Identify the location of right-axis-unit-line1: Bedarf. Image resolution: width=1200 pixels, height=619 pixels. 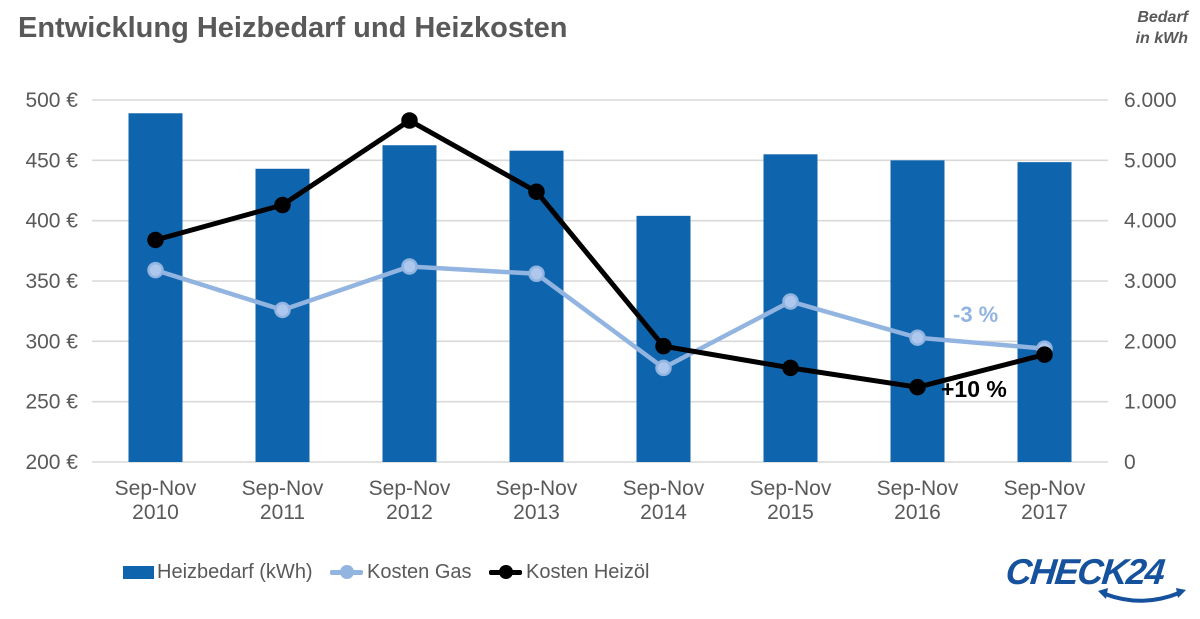
(1162, 17).